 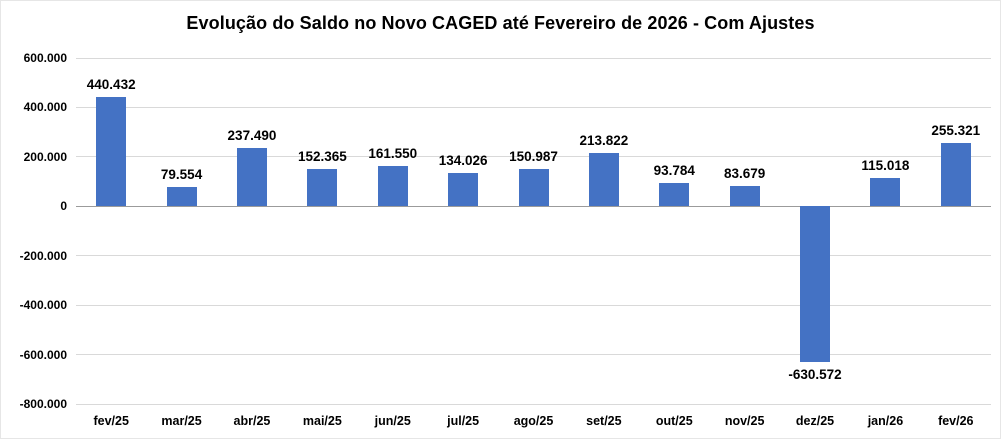 What do you see at coordinates (815, 421) in the screenshot?
I see `x-axis-label: dez/25` at bounding box center [815, 421].